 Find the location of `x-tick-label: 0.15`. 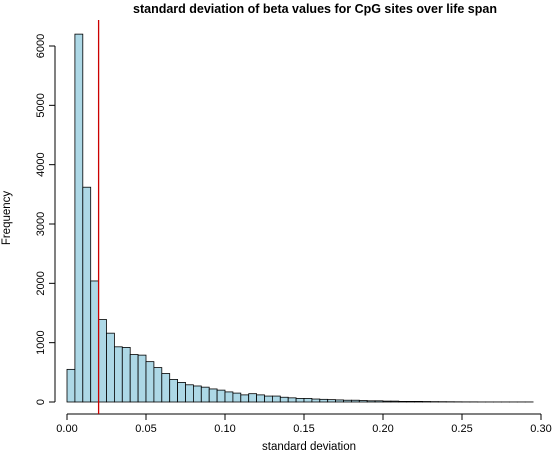

x-tick-label: 0.15 is located at coordinates (303, 429).